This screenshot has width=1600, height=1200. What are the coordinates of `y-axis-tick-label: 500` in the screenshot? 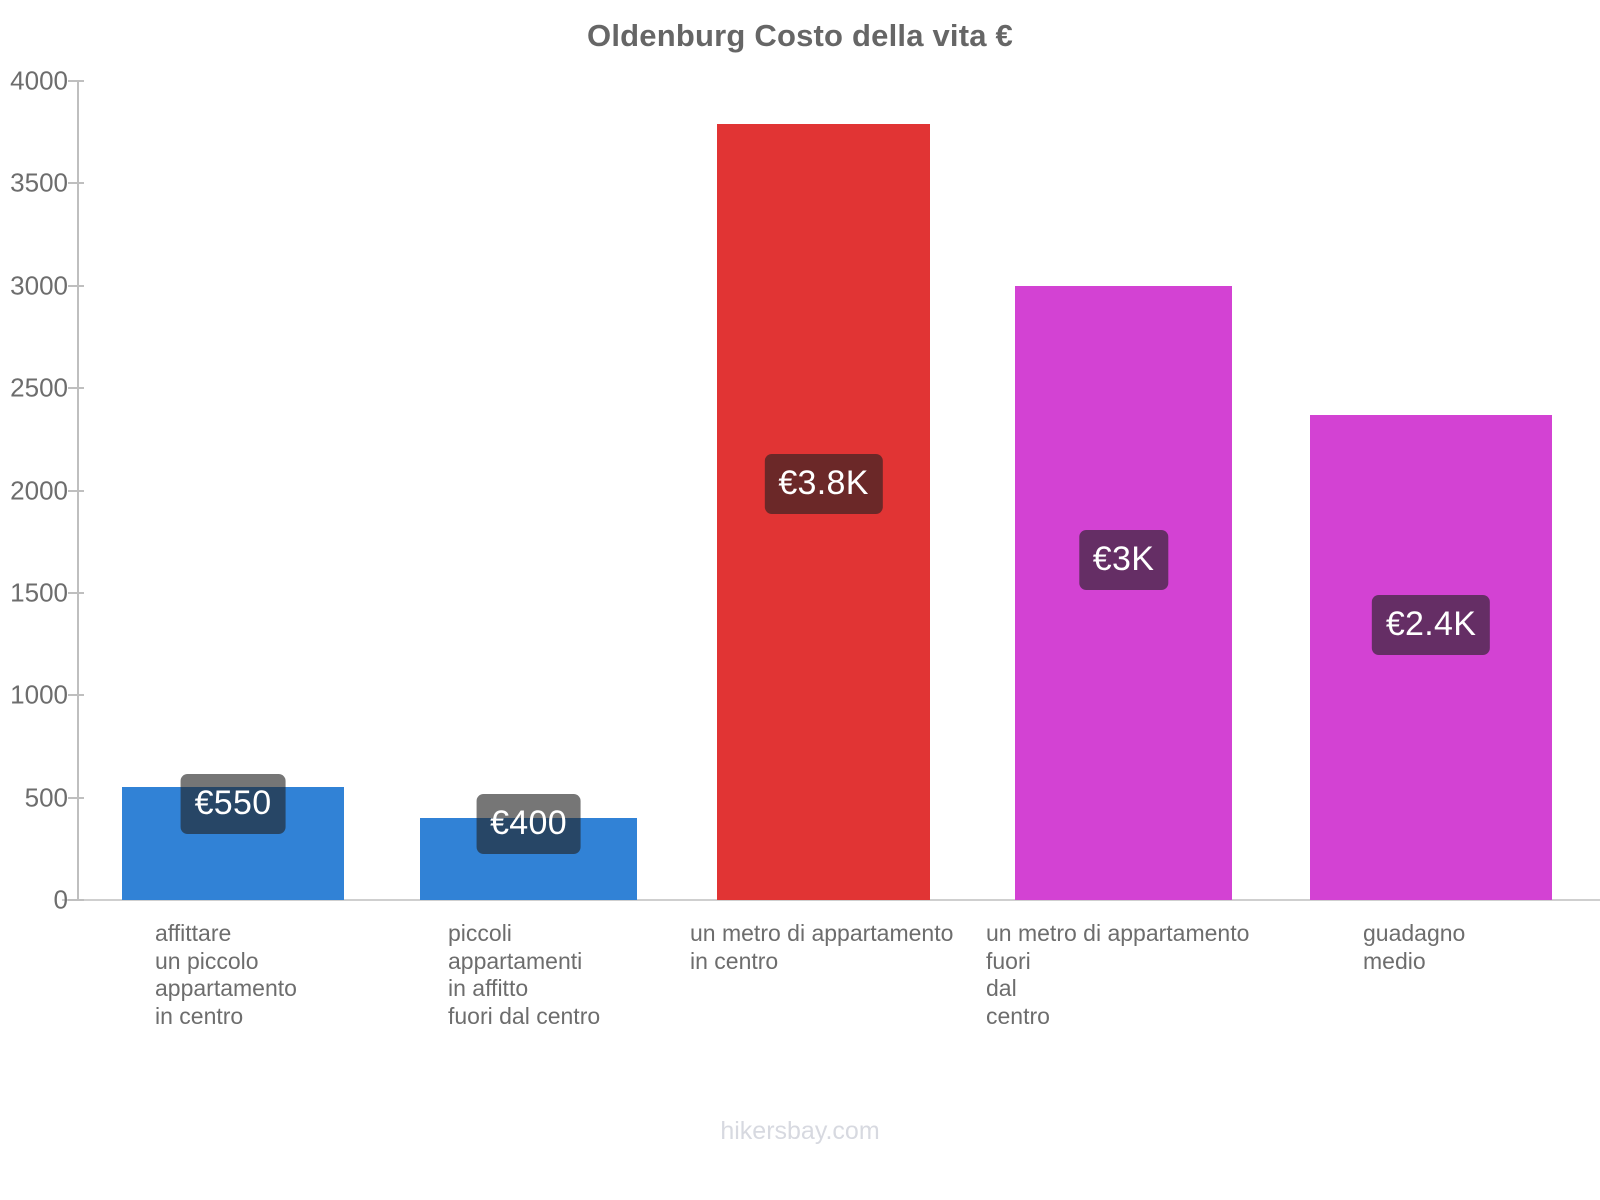 It's located at (46, 797).